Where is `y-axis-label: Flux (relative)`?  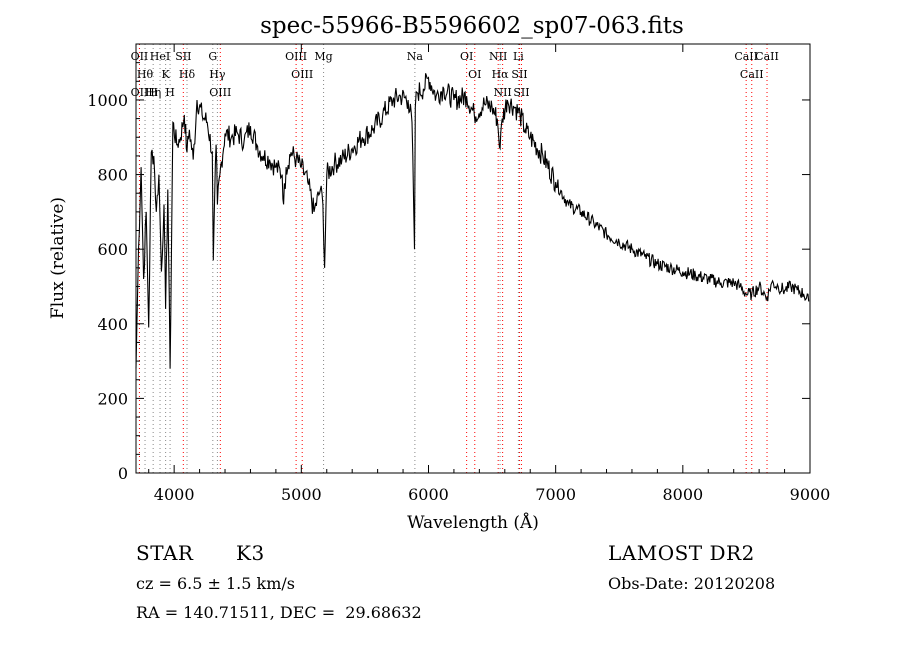
y-axis-label: Flux (relative) is located at coordinates (58, 258).